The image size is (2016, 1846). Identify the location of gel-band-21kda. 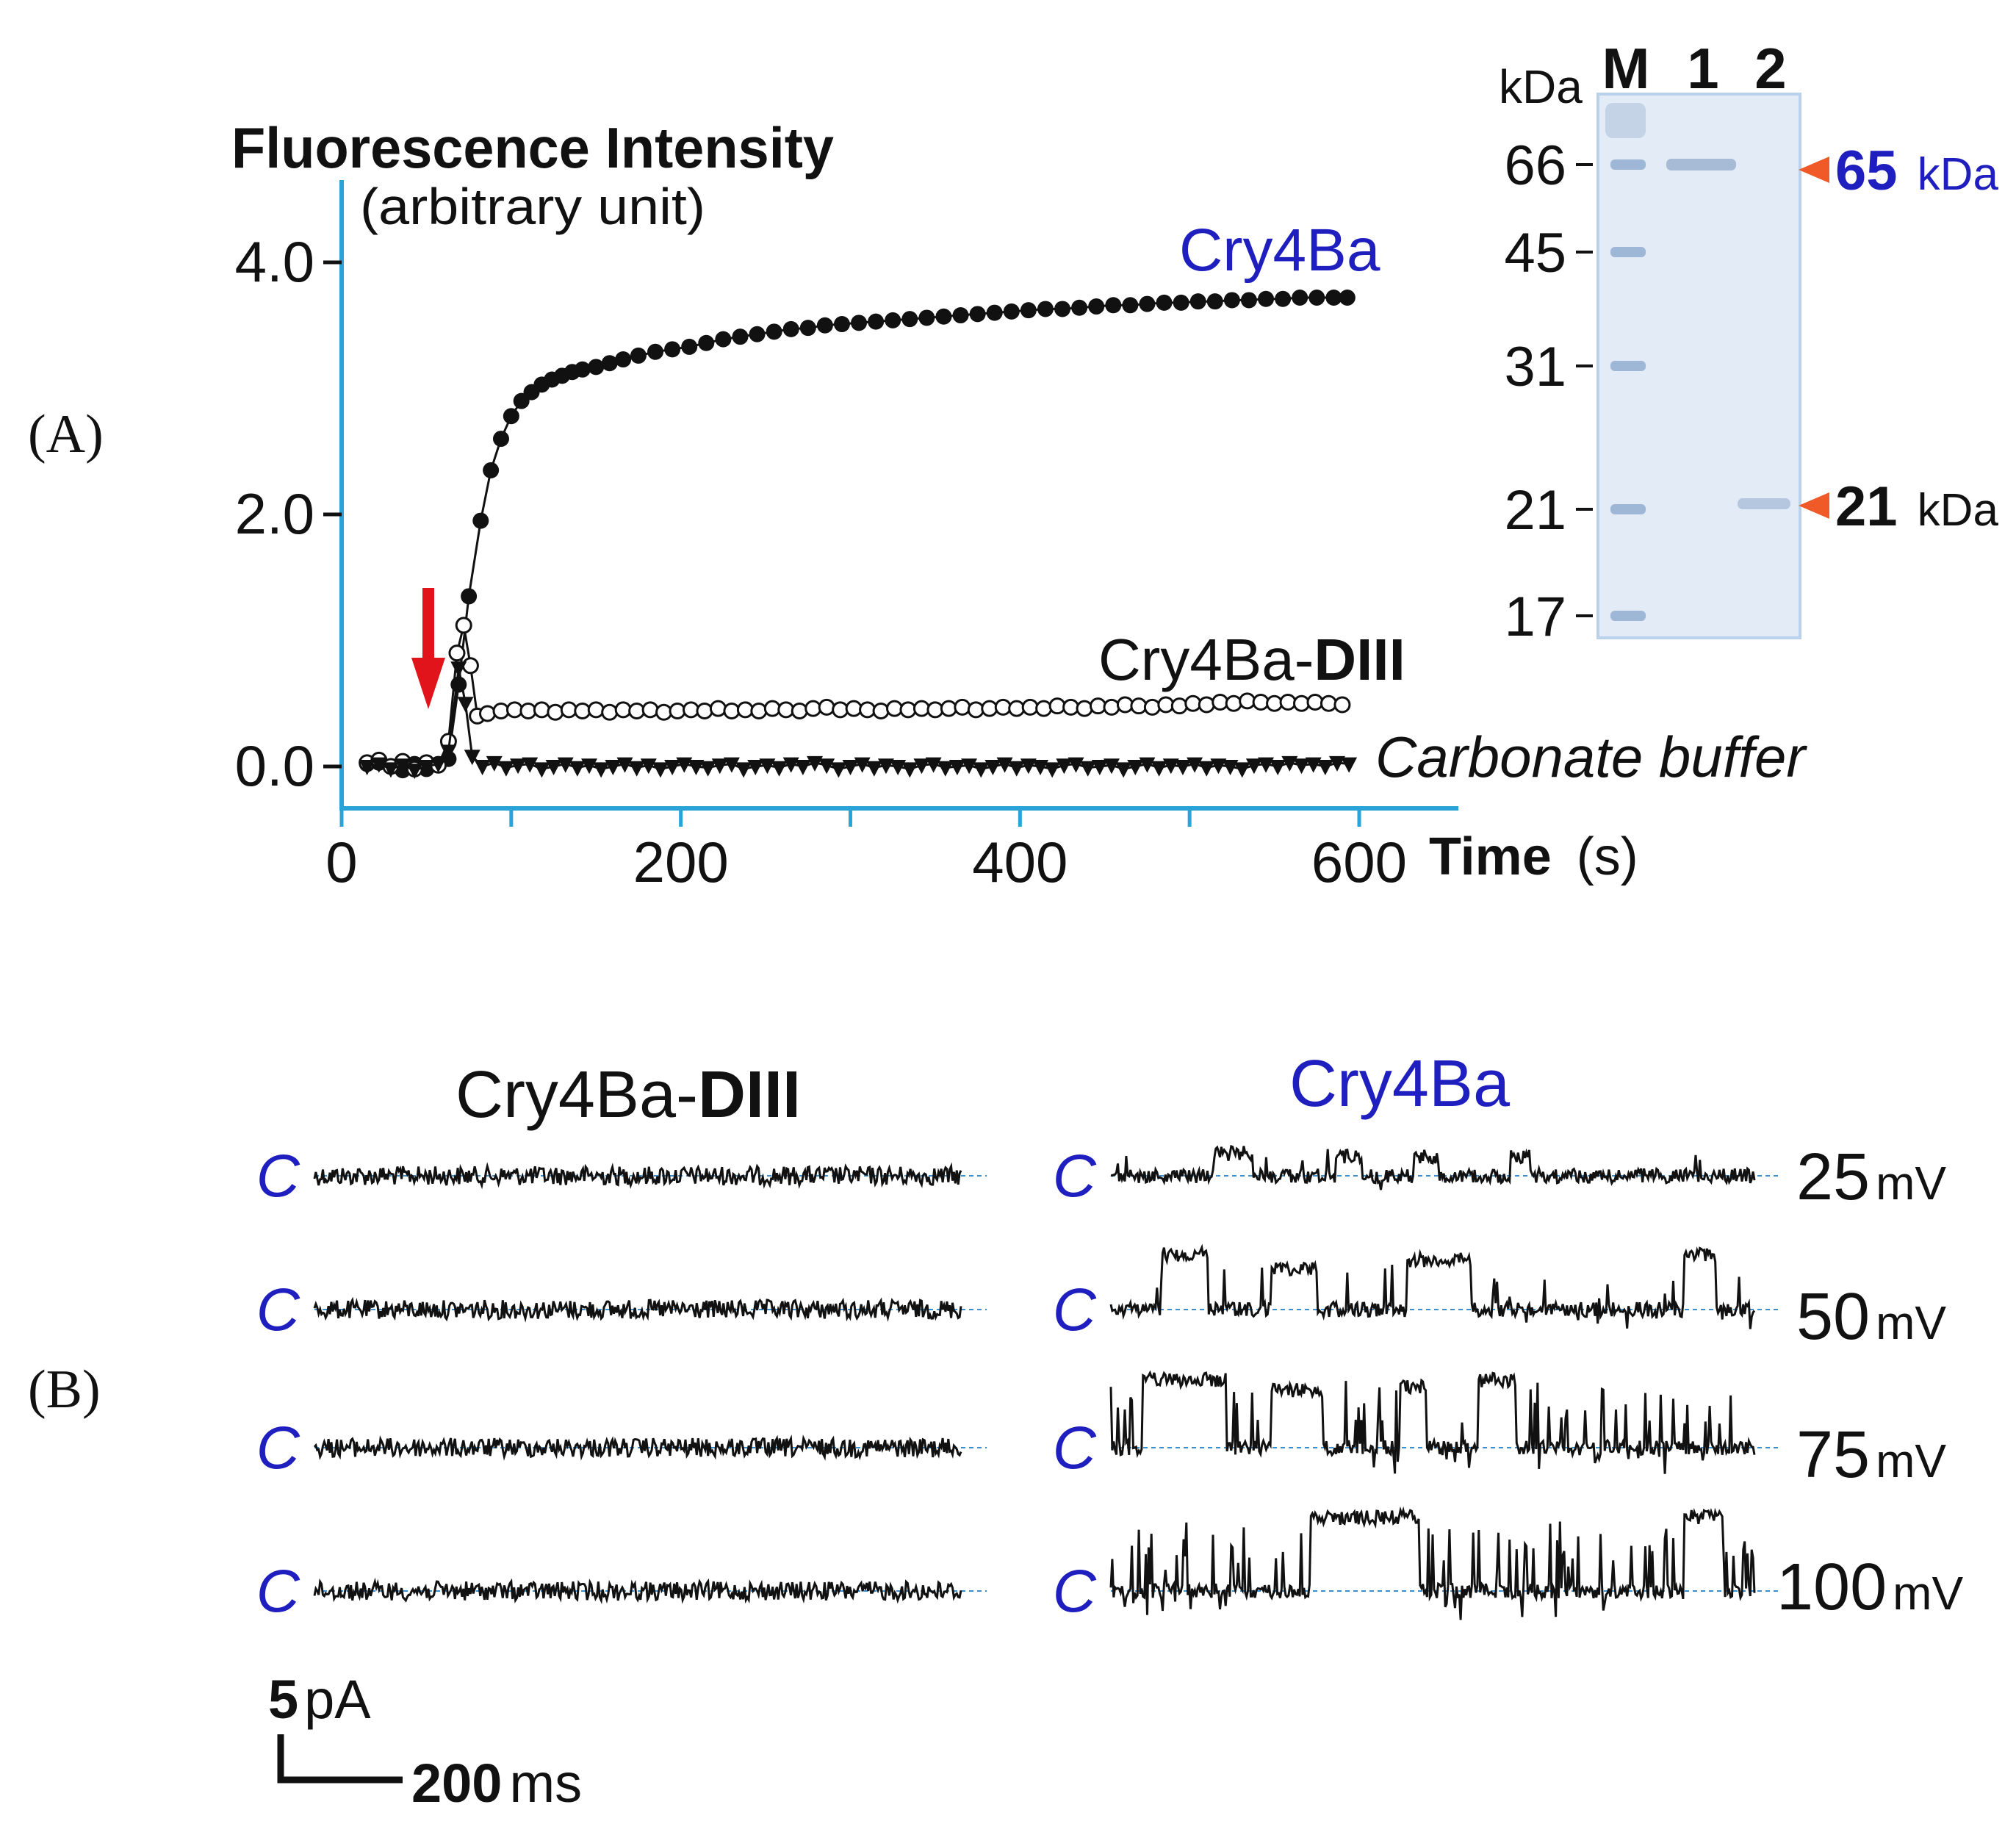
(1764, 504).